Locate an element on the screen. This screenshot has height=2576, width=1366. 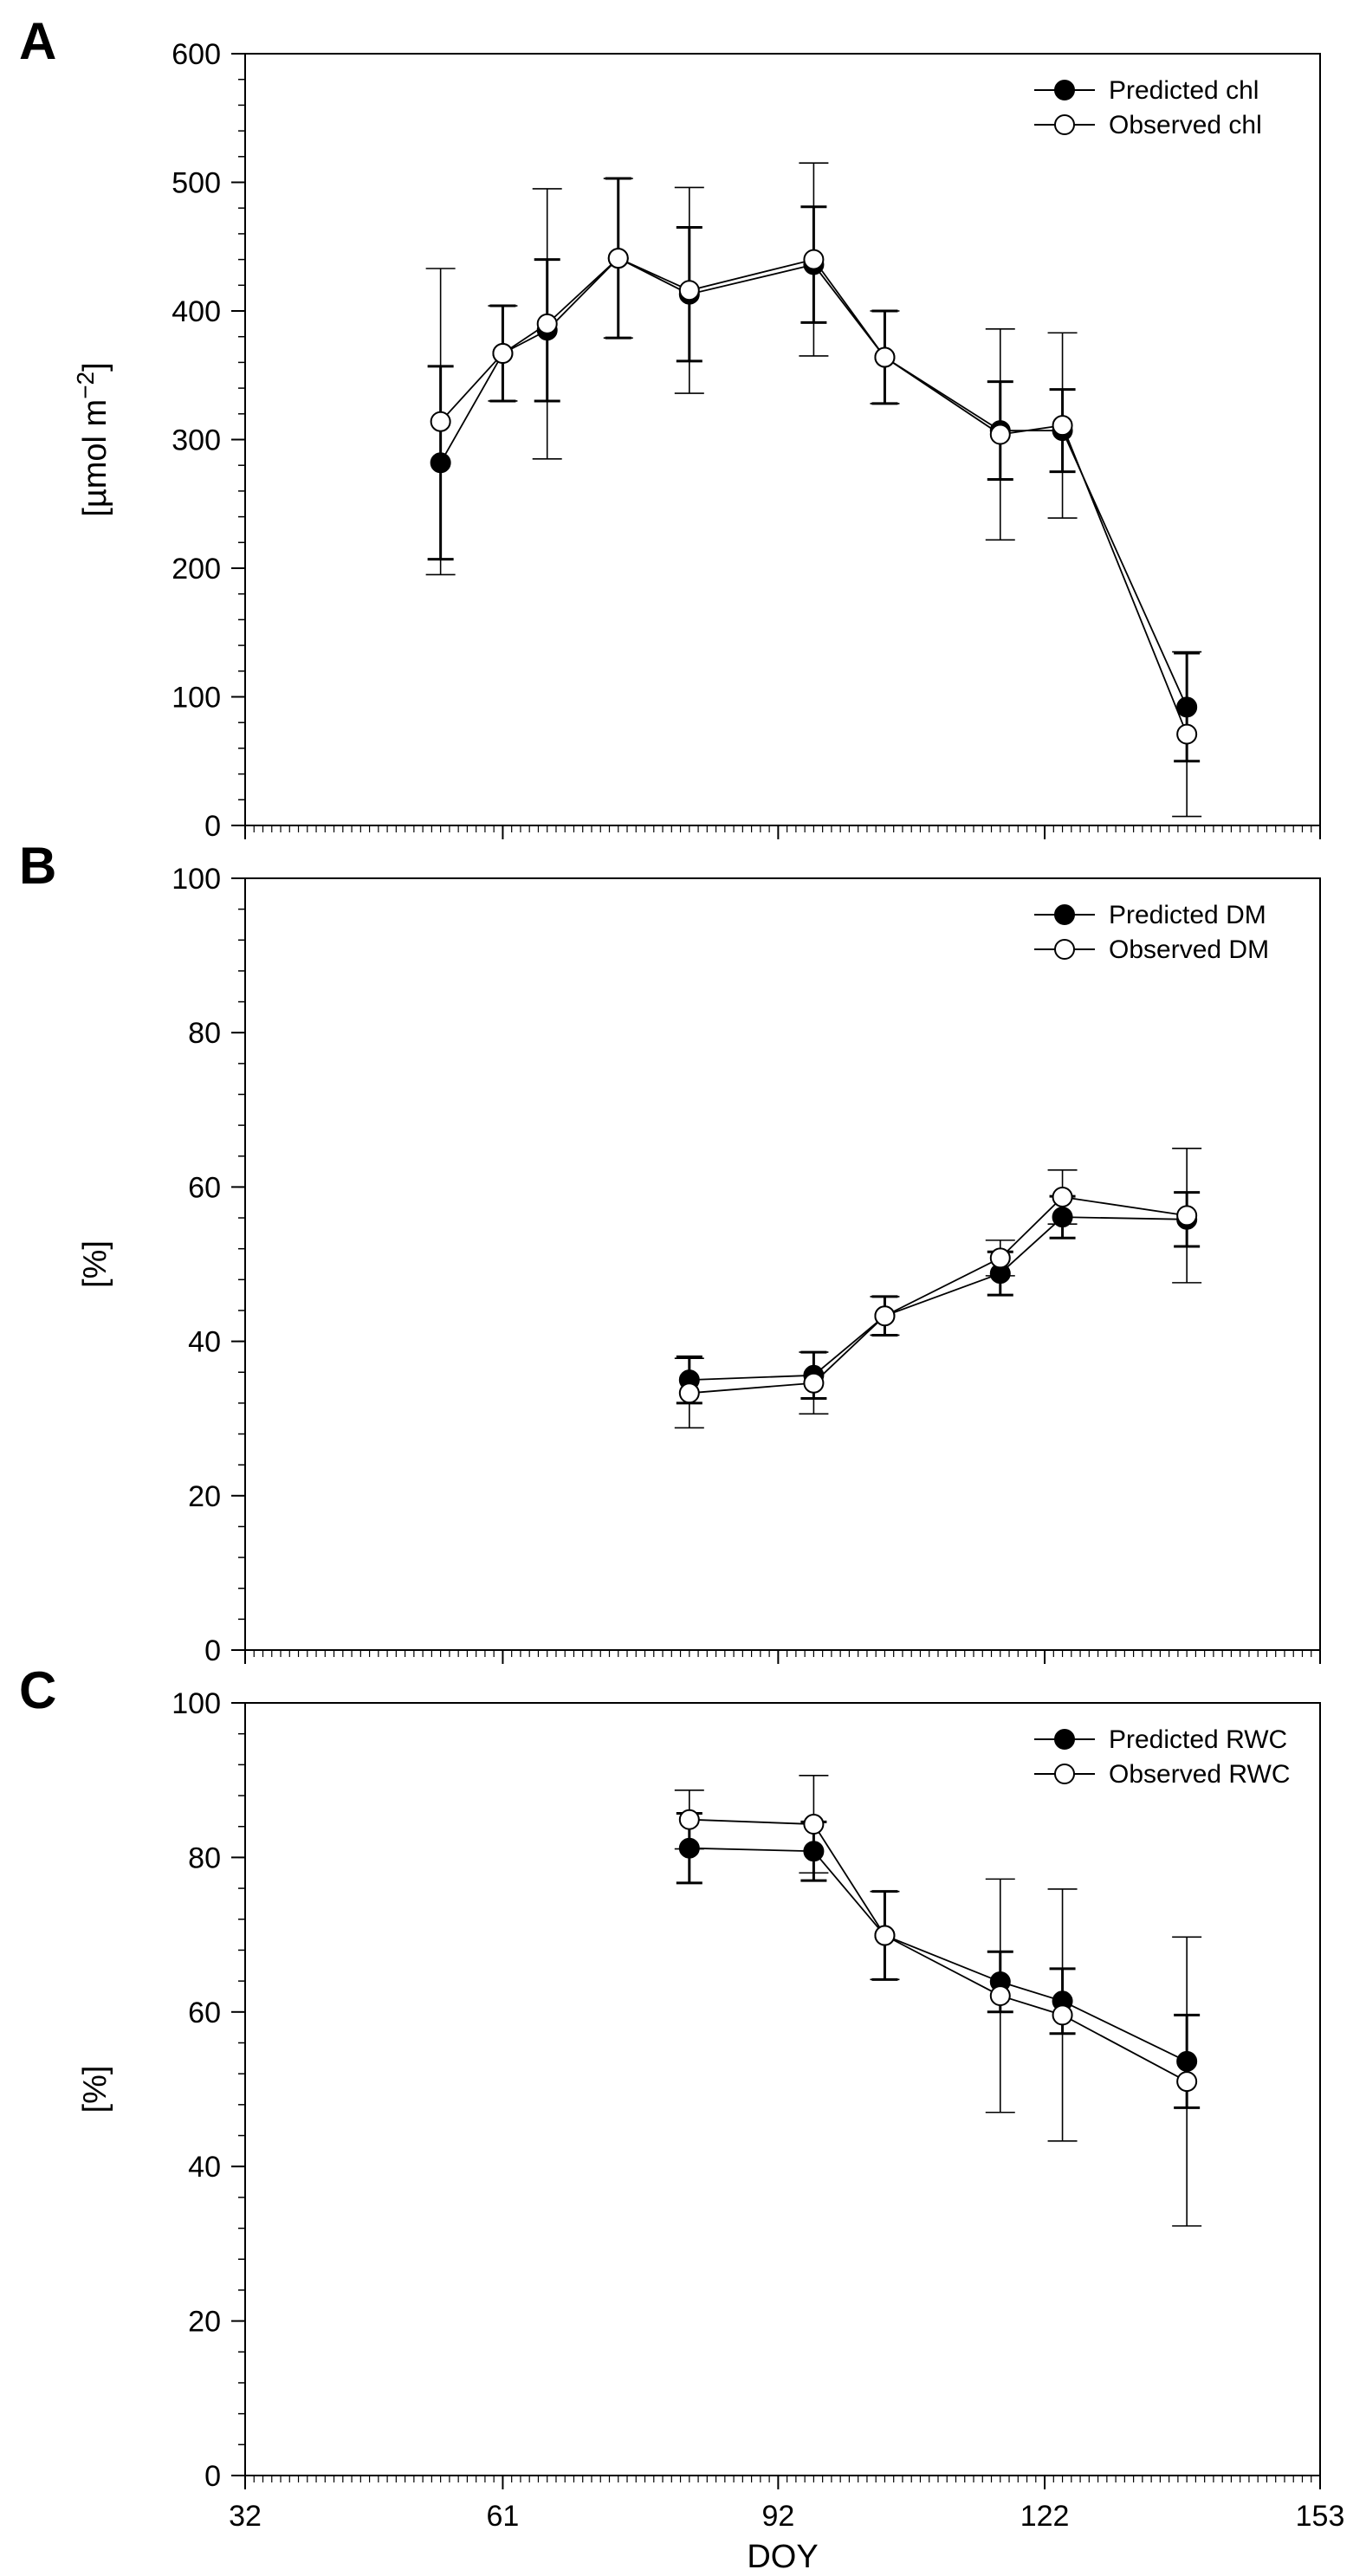
y-tick-label: 600 is located at coordinates (197, 54).